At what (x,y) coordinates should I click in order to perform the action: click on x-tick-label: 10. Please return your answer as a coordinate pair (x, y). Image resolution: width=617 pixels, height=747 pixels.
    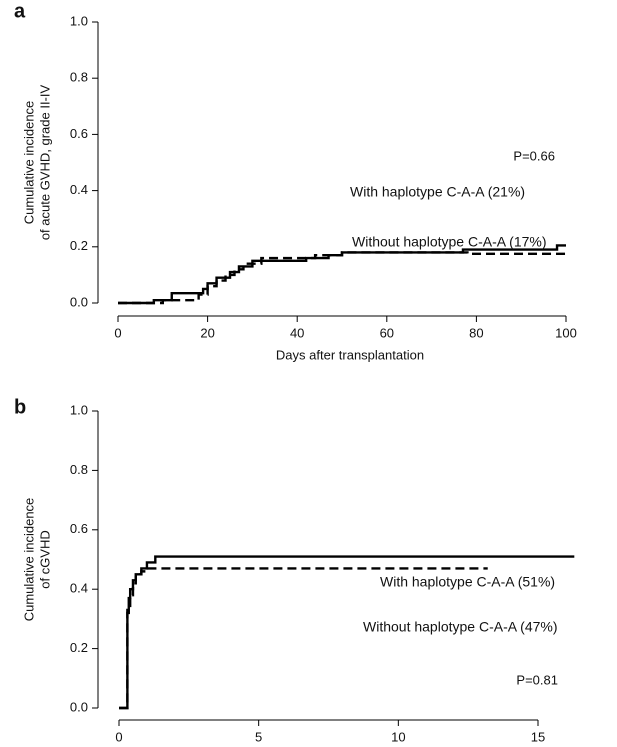
    Looking at the image, I should click on (398, 736).